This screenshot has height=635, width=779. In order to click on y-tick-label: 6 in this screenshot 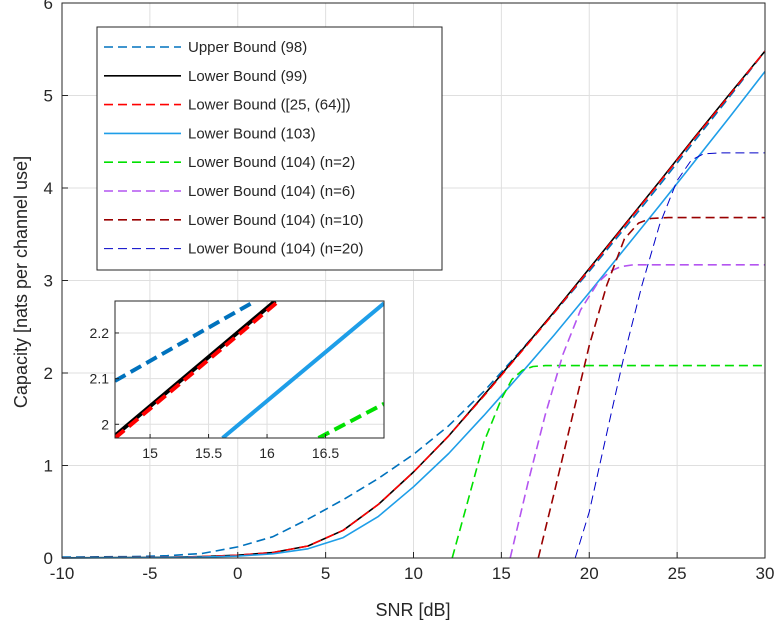, I will do `click(48, 6)`.